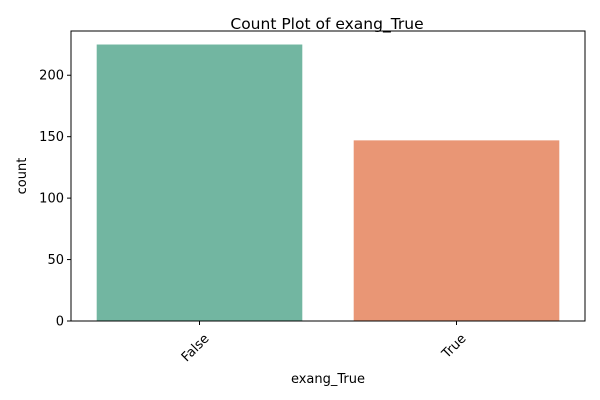 This screenshot has height=400, width=600. Describe the element at coordinates (326, 24) in the screenshot. I see `chart-title: Count Plot of exang_True` at that location.